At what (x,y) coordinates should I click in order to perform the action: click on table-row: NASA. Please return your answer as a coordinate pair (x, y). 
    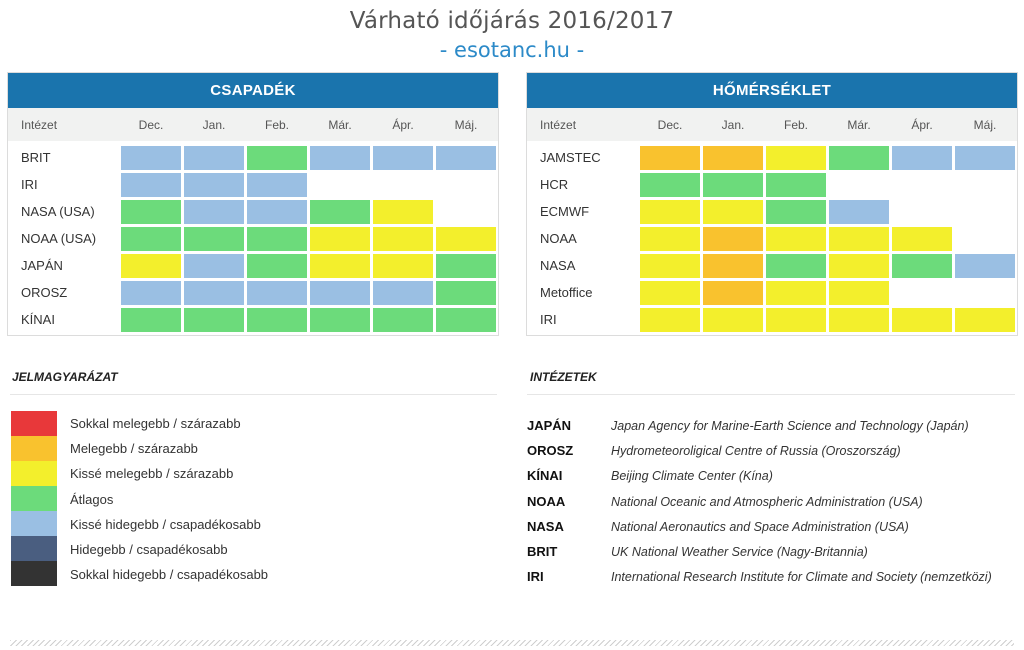
    Looking at the image, I should click on (772, 265).